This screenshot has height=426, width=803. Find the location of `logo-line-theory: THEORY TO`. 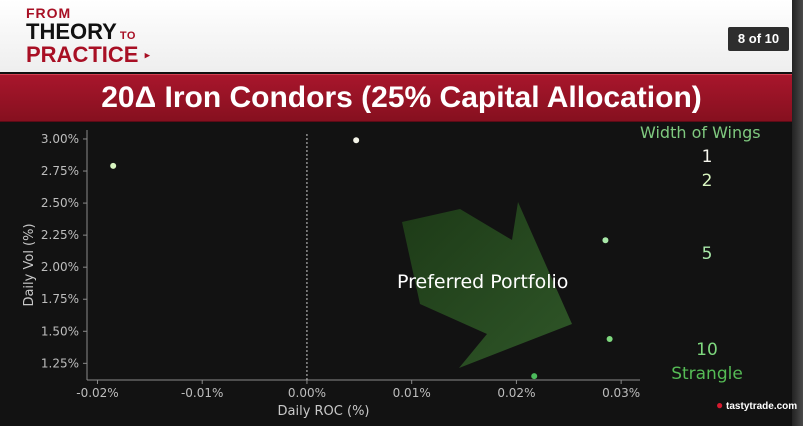

logo-line-theory: THEORY TO is located at coordinates (88, 32).